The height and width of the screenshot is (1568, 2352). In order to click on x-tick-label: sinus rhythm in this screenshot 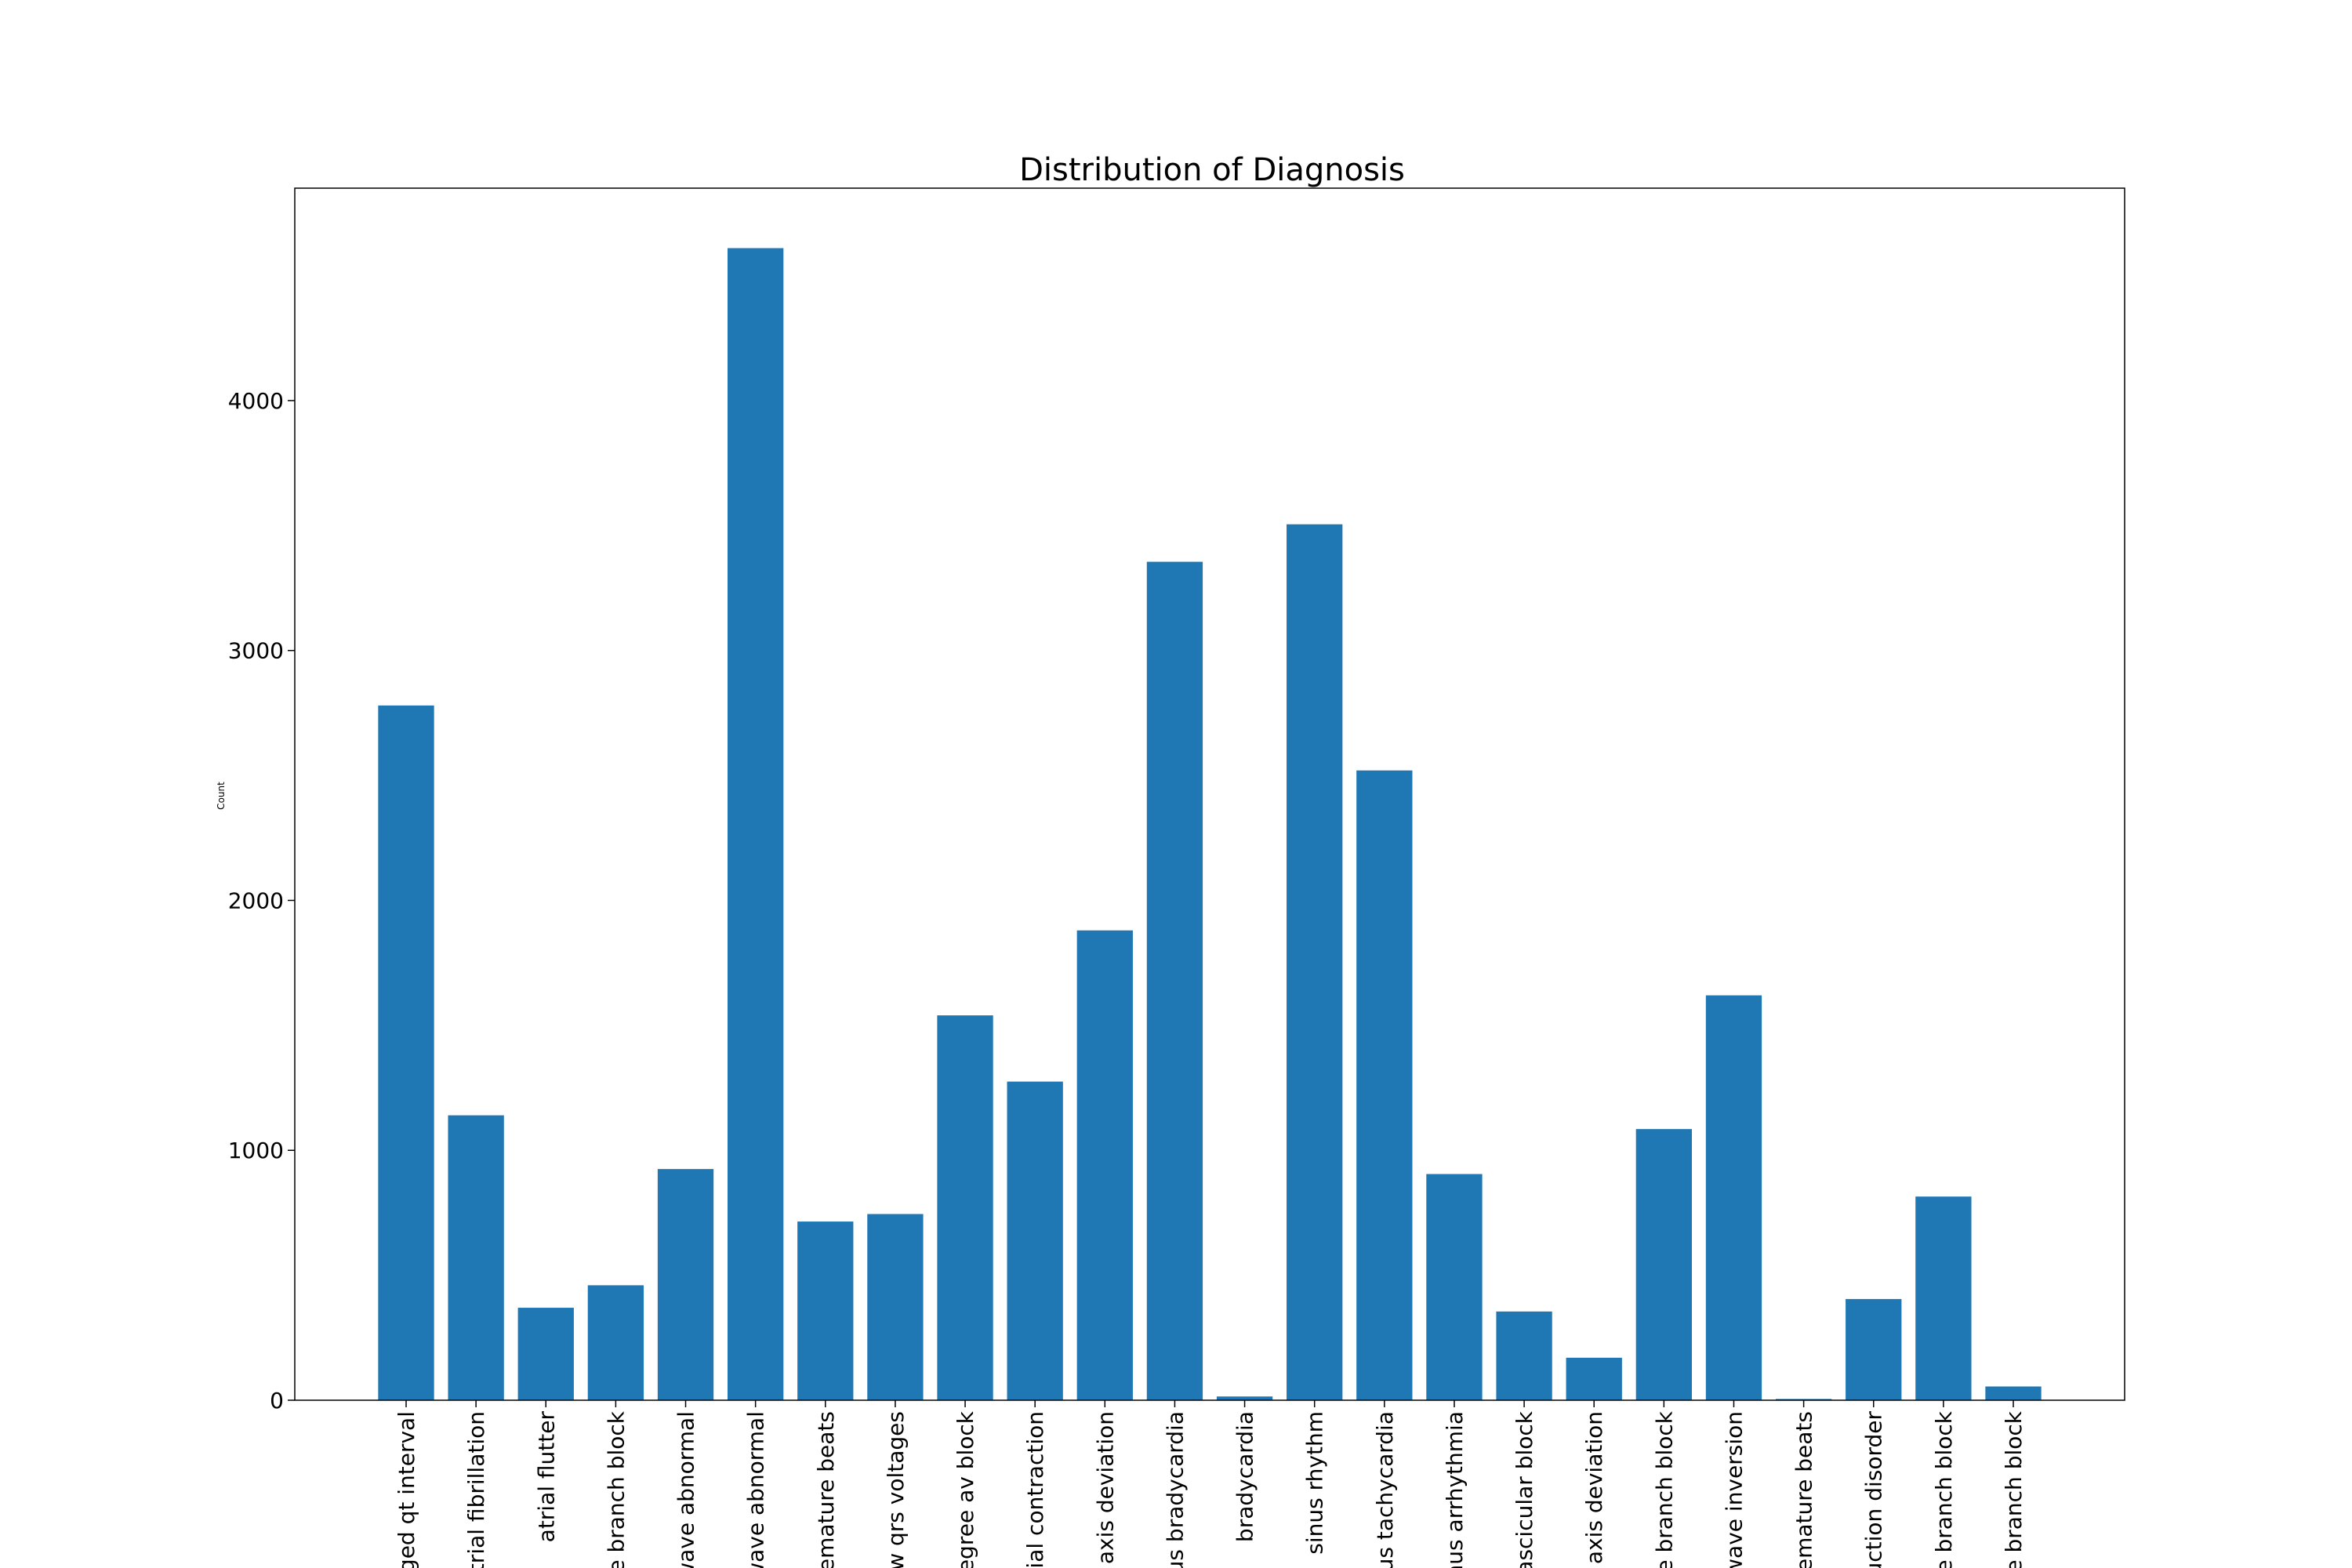, I will do `click(1315, 1483)`.